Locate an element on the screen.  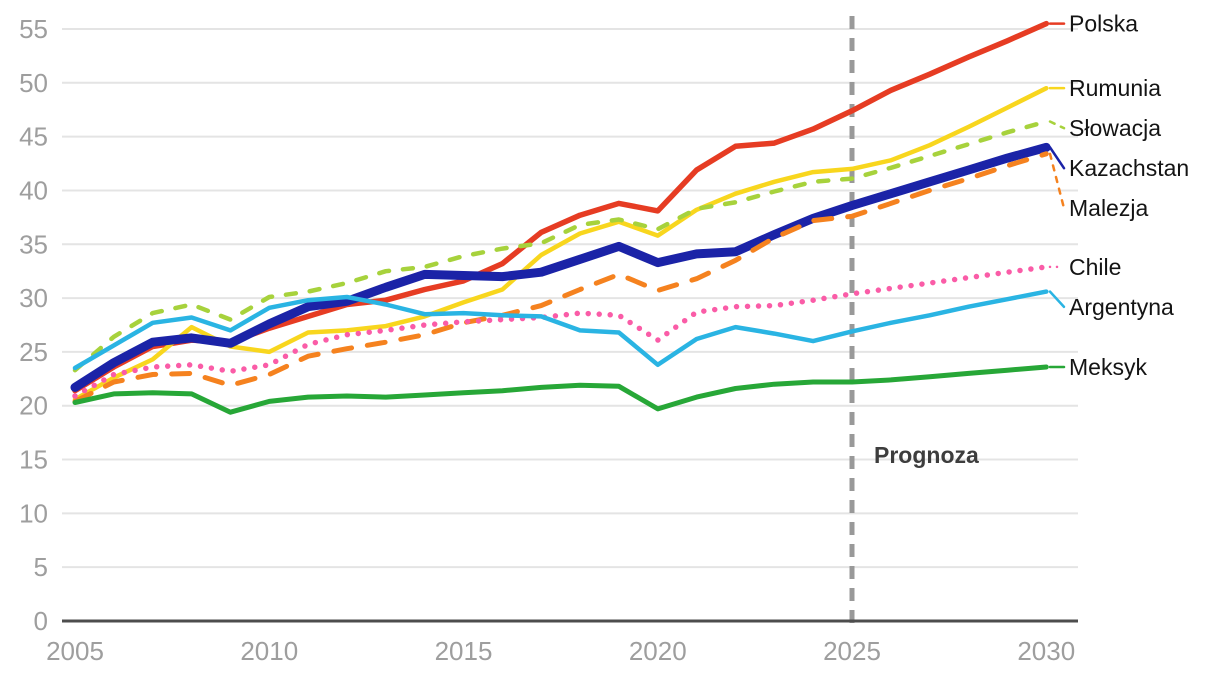
series-line-argentyna is located at coordinates (560, 330).